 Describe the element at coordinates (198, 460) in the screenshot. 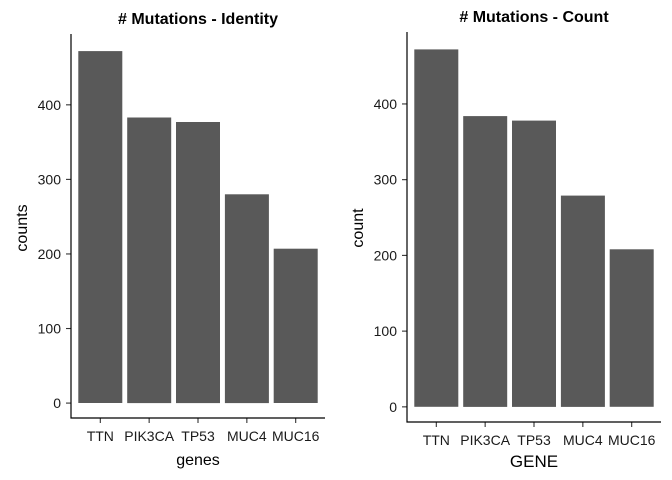

I see `x-axis-label: genes` at that location.